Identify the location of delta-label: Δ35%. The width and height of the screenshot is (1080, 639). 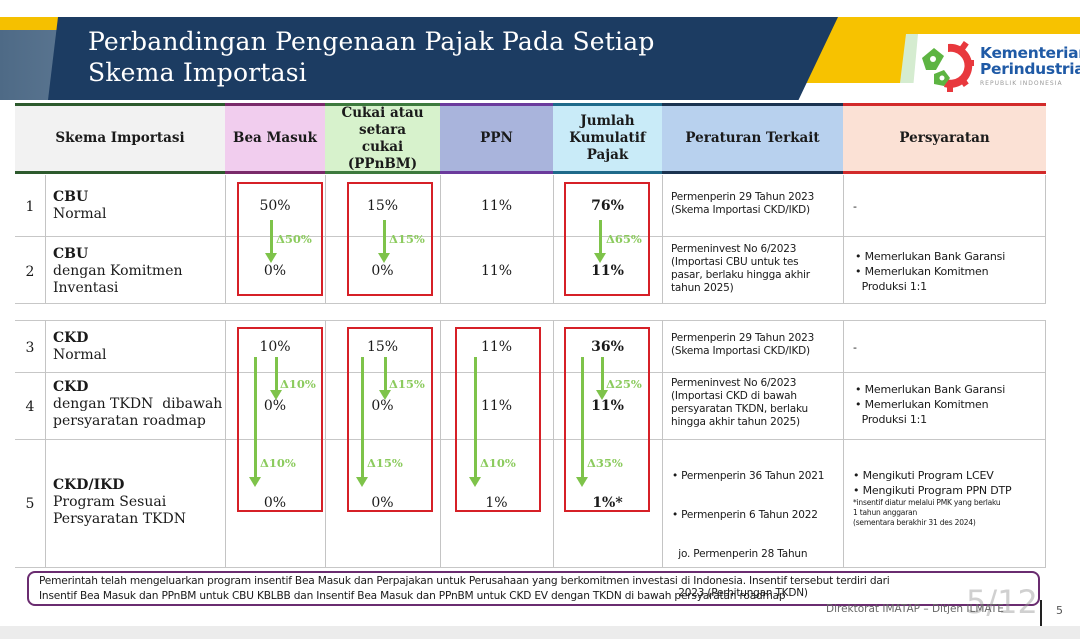
(605, 463).